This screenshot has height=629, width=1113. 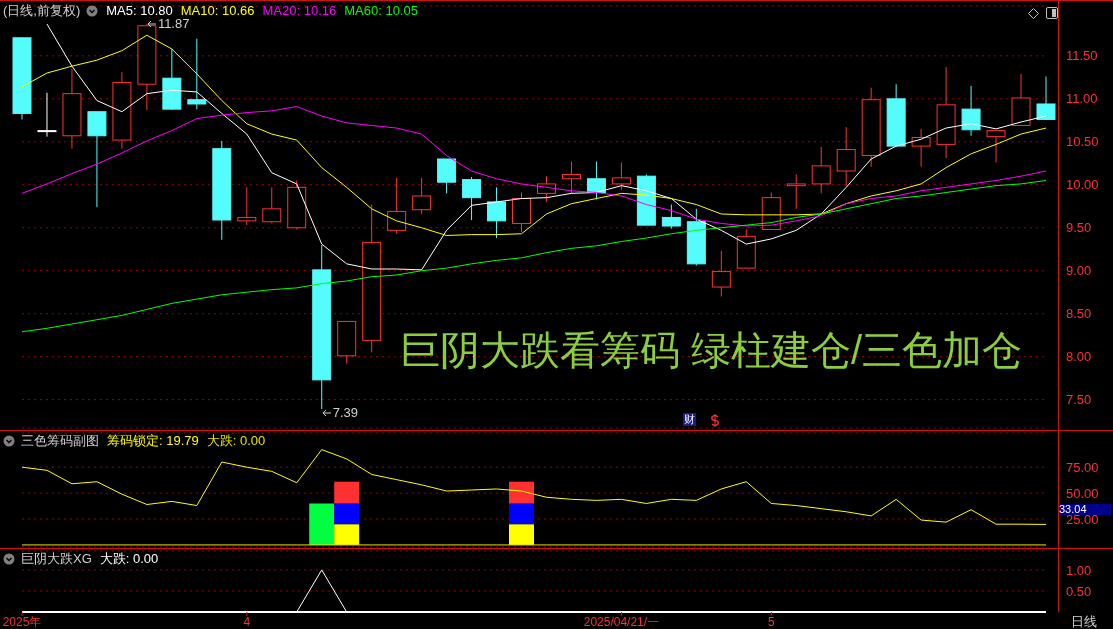 What do you see at coordinates (1079, 400) in the screenshot?
I see `y-tick-label: 7.50` at bounding box center [1079, 400].